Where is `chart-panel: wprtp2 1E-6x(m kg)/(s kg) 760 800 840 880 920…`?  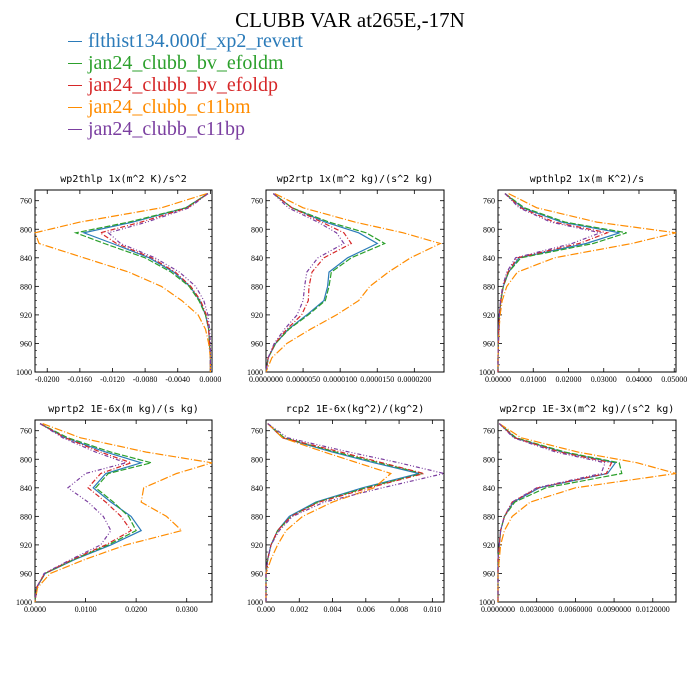
chart-panel: wprtp2 1E-6x(m kg)/(s kg) 760 800 840 880 920… is located at coordinates (114, 509).